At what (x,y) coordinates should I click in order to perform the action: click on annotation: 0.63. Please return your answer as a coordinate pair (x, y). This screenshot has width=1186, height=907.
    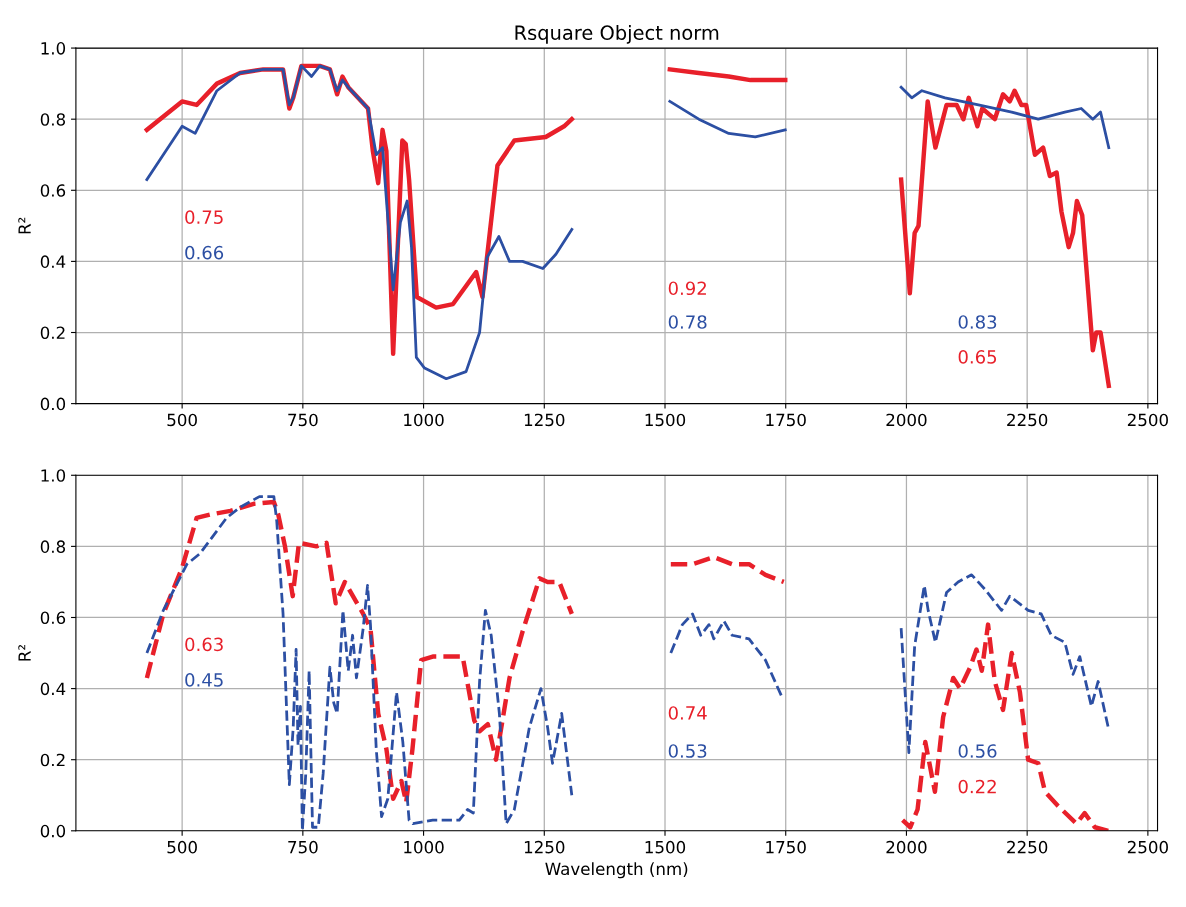
    Looking at the image, I should click on (204, 644).